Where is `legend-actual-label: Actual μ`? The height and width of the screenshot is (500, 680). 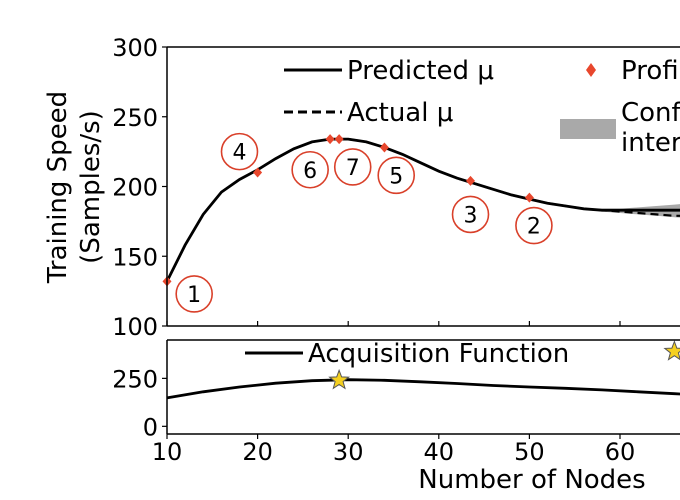 legend-actual-label: Actual μ is located at coordinates (400, 113).